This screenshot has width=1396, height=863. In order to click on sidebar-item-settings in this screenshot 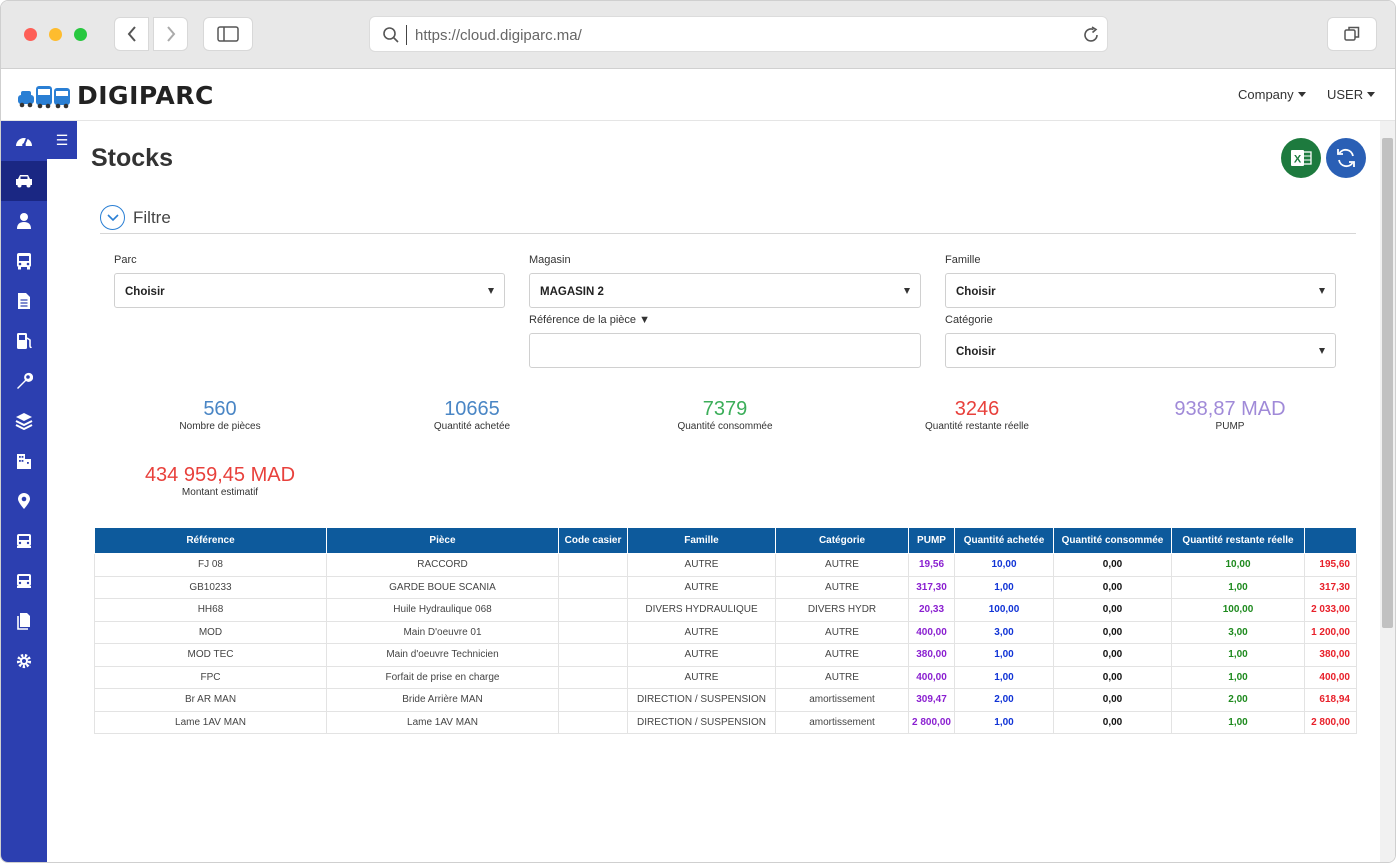, I will do `click(24, 661)`.